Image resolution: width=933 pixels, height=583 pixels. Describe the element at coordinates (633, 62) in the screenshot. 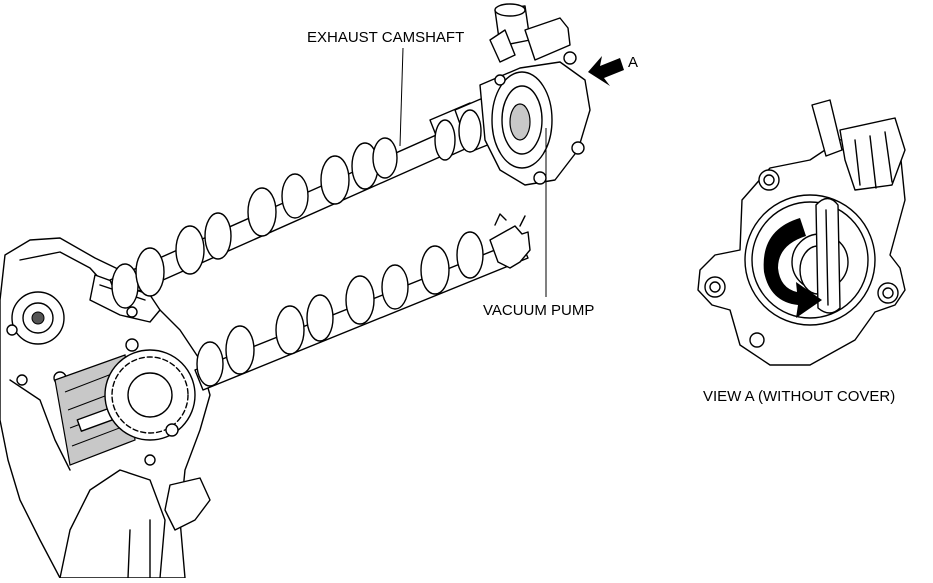

I see `view-a-arrow-label: A` at that location.